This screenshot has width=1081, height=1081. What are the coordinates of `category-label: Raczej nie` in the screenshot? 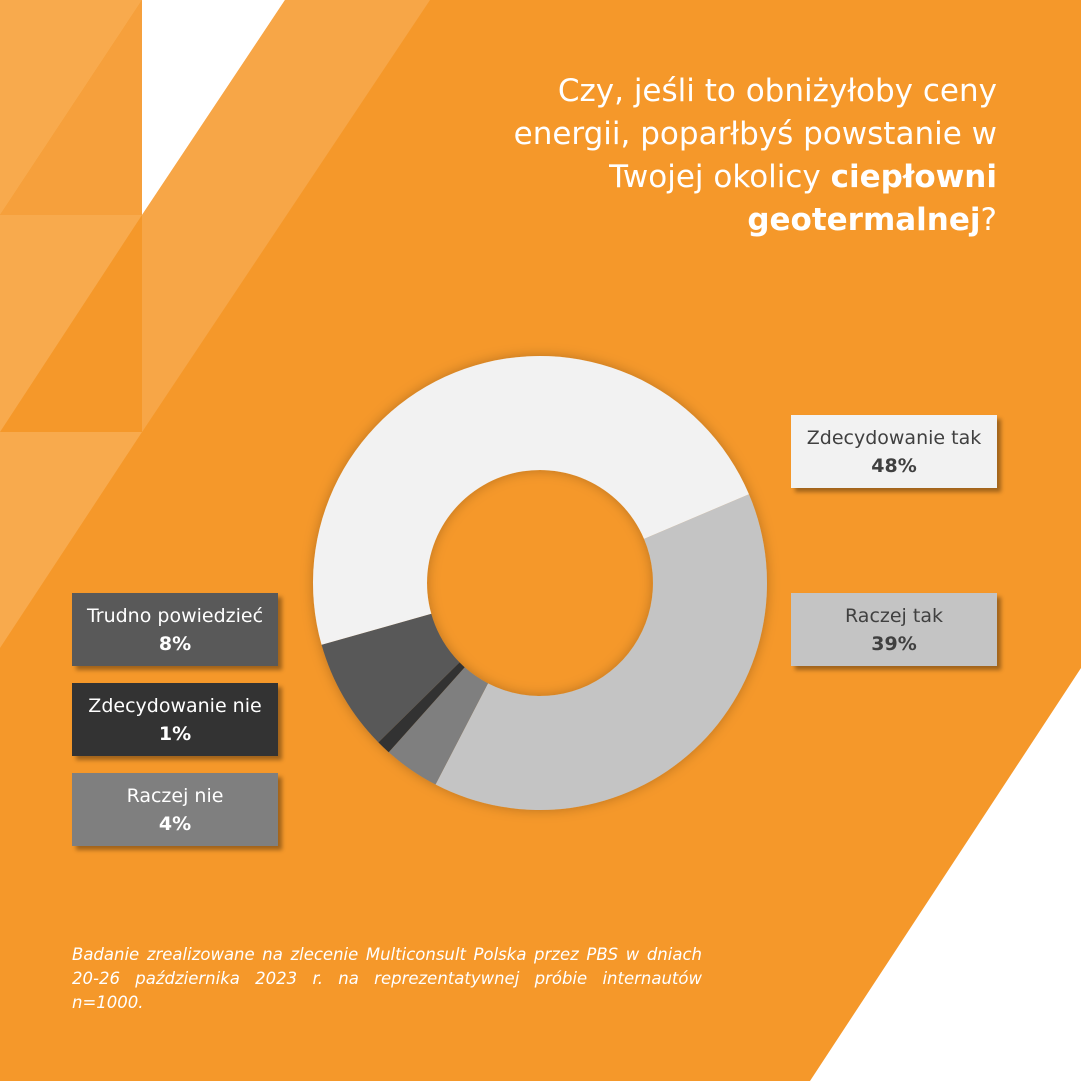 It's located at (175, 795).